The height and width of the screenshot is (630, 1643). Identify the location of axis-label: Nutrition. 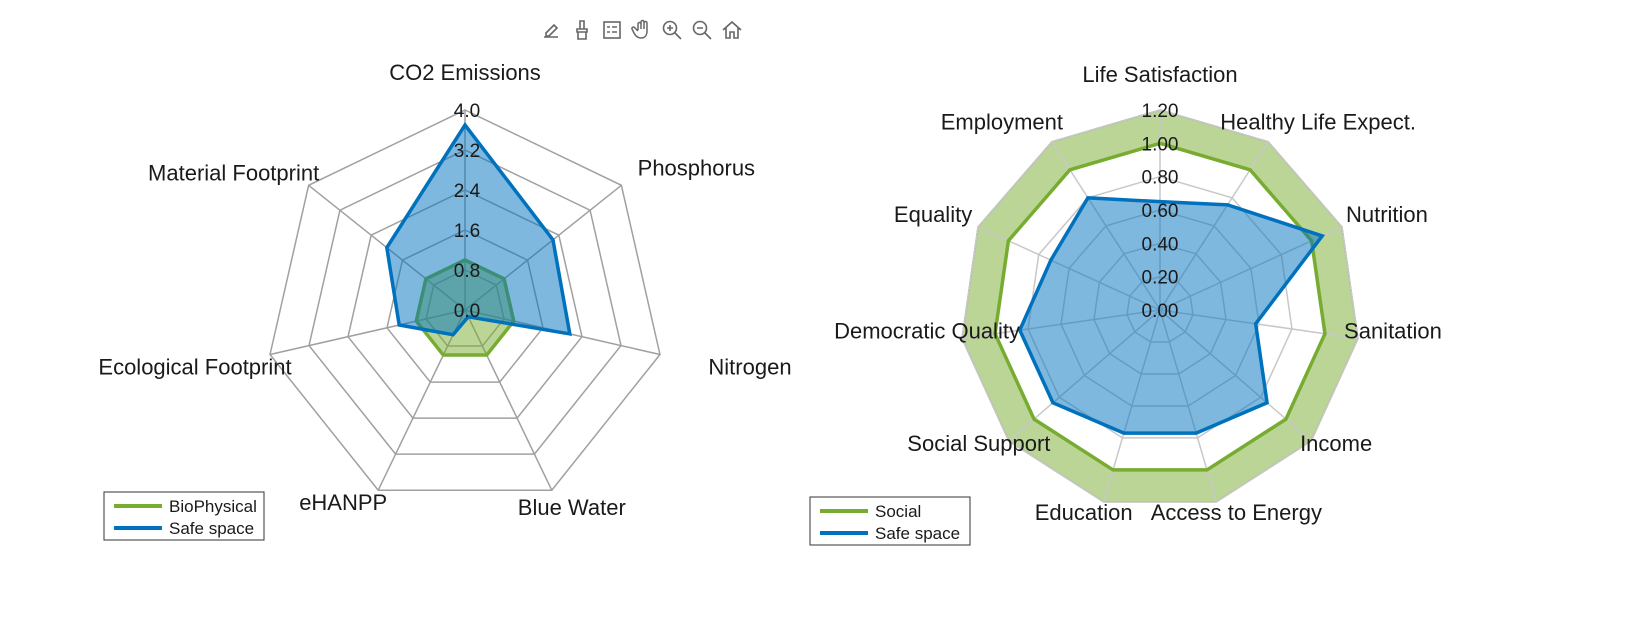
(1387, 214).